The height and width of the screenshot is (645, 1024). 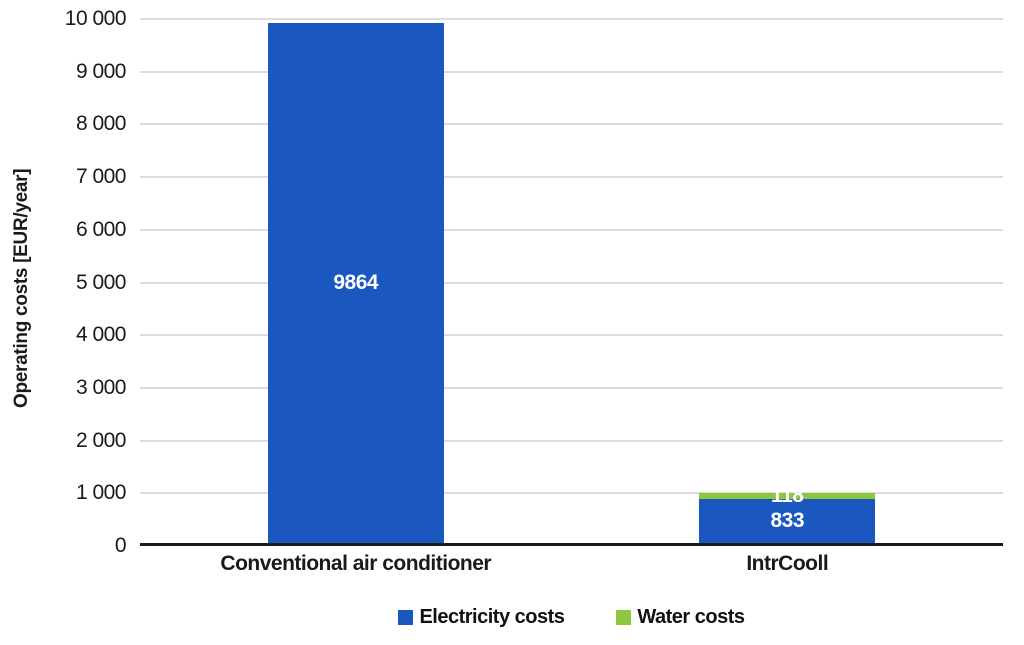 I want to click on y-tick-label-1000: 1 000, so click(x=101, y=493).